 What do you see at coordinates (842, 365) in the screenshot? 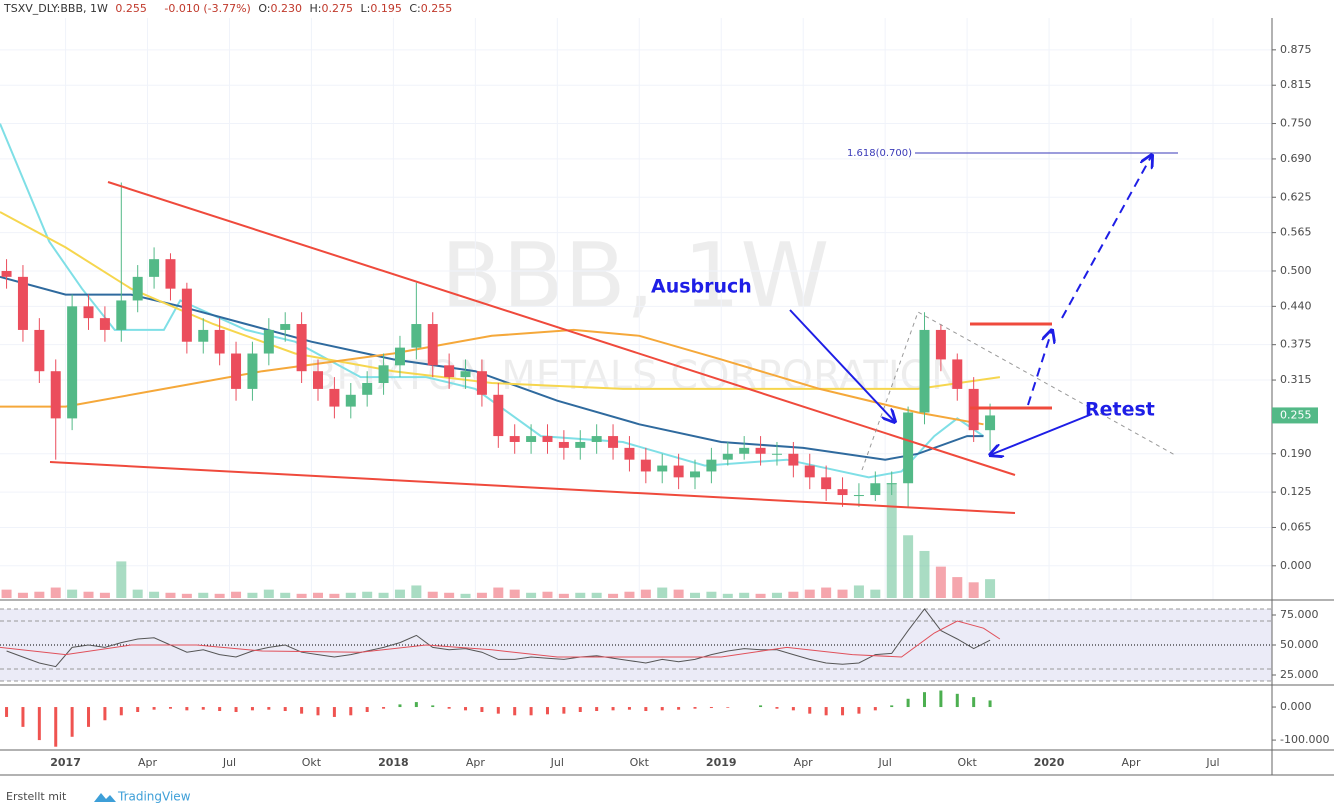
I see `arrow` at bounding box center [842, 365].